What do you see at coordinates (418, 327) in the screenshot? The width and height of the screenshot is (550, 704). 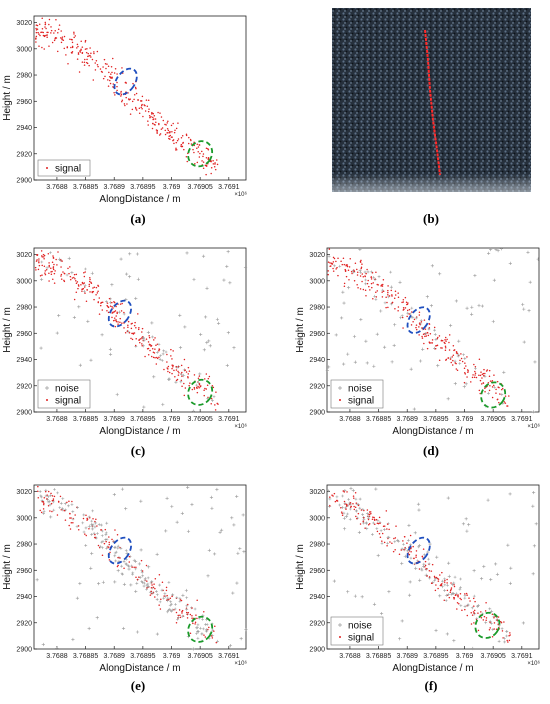 I see `signal-points` at bounding box center [418, 327].